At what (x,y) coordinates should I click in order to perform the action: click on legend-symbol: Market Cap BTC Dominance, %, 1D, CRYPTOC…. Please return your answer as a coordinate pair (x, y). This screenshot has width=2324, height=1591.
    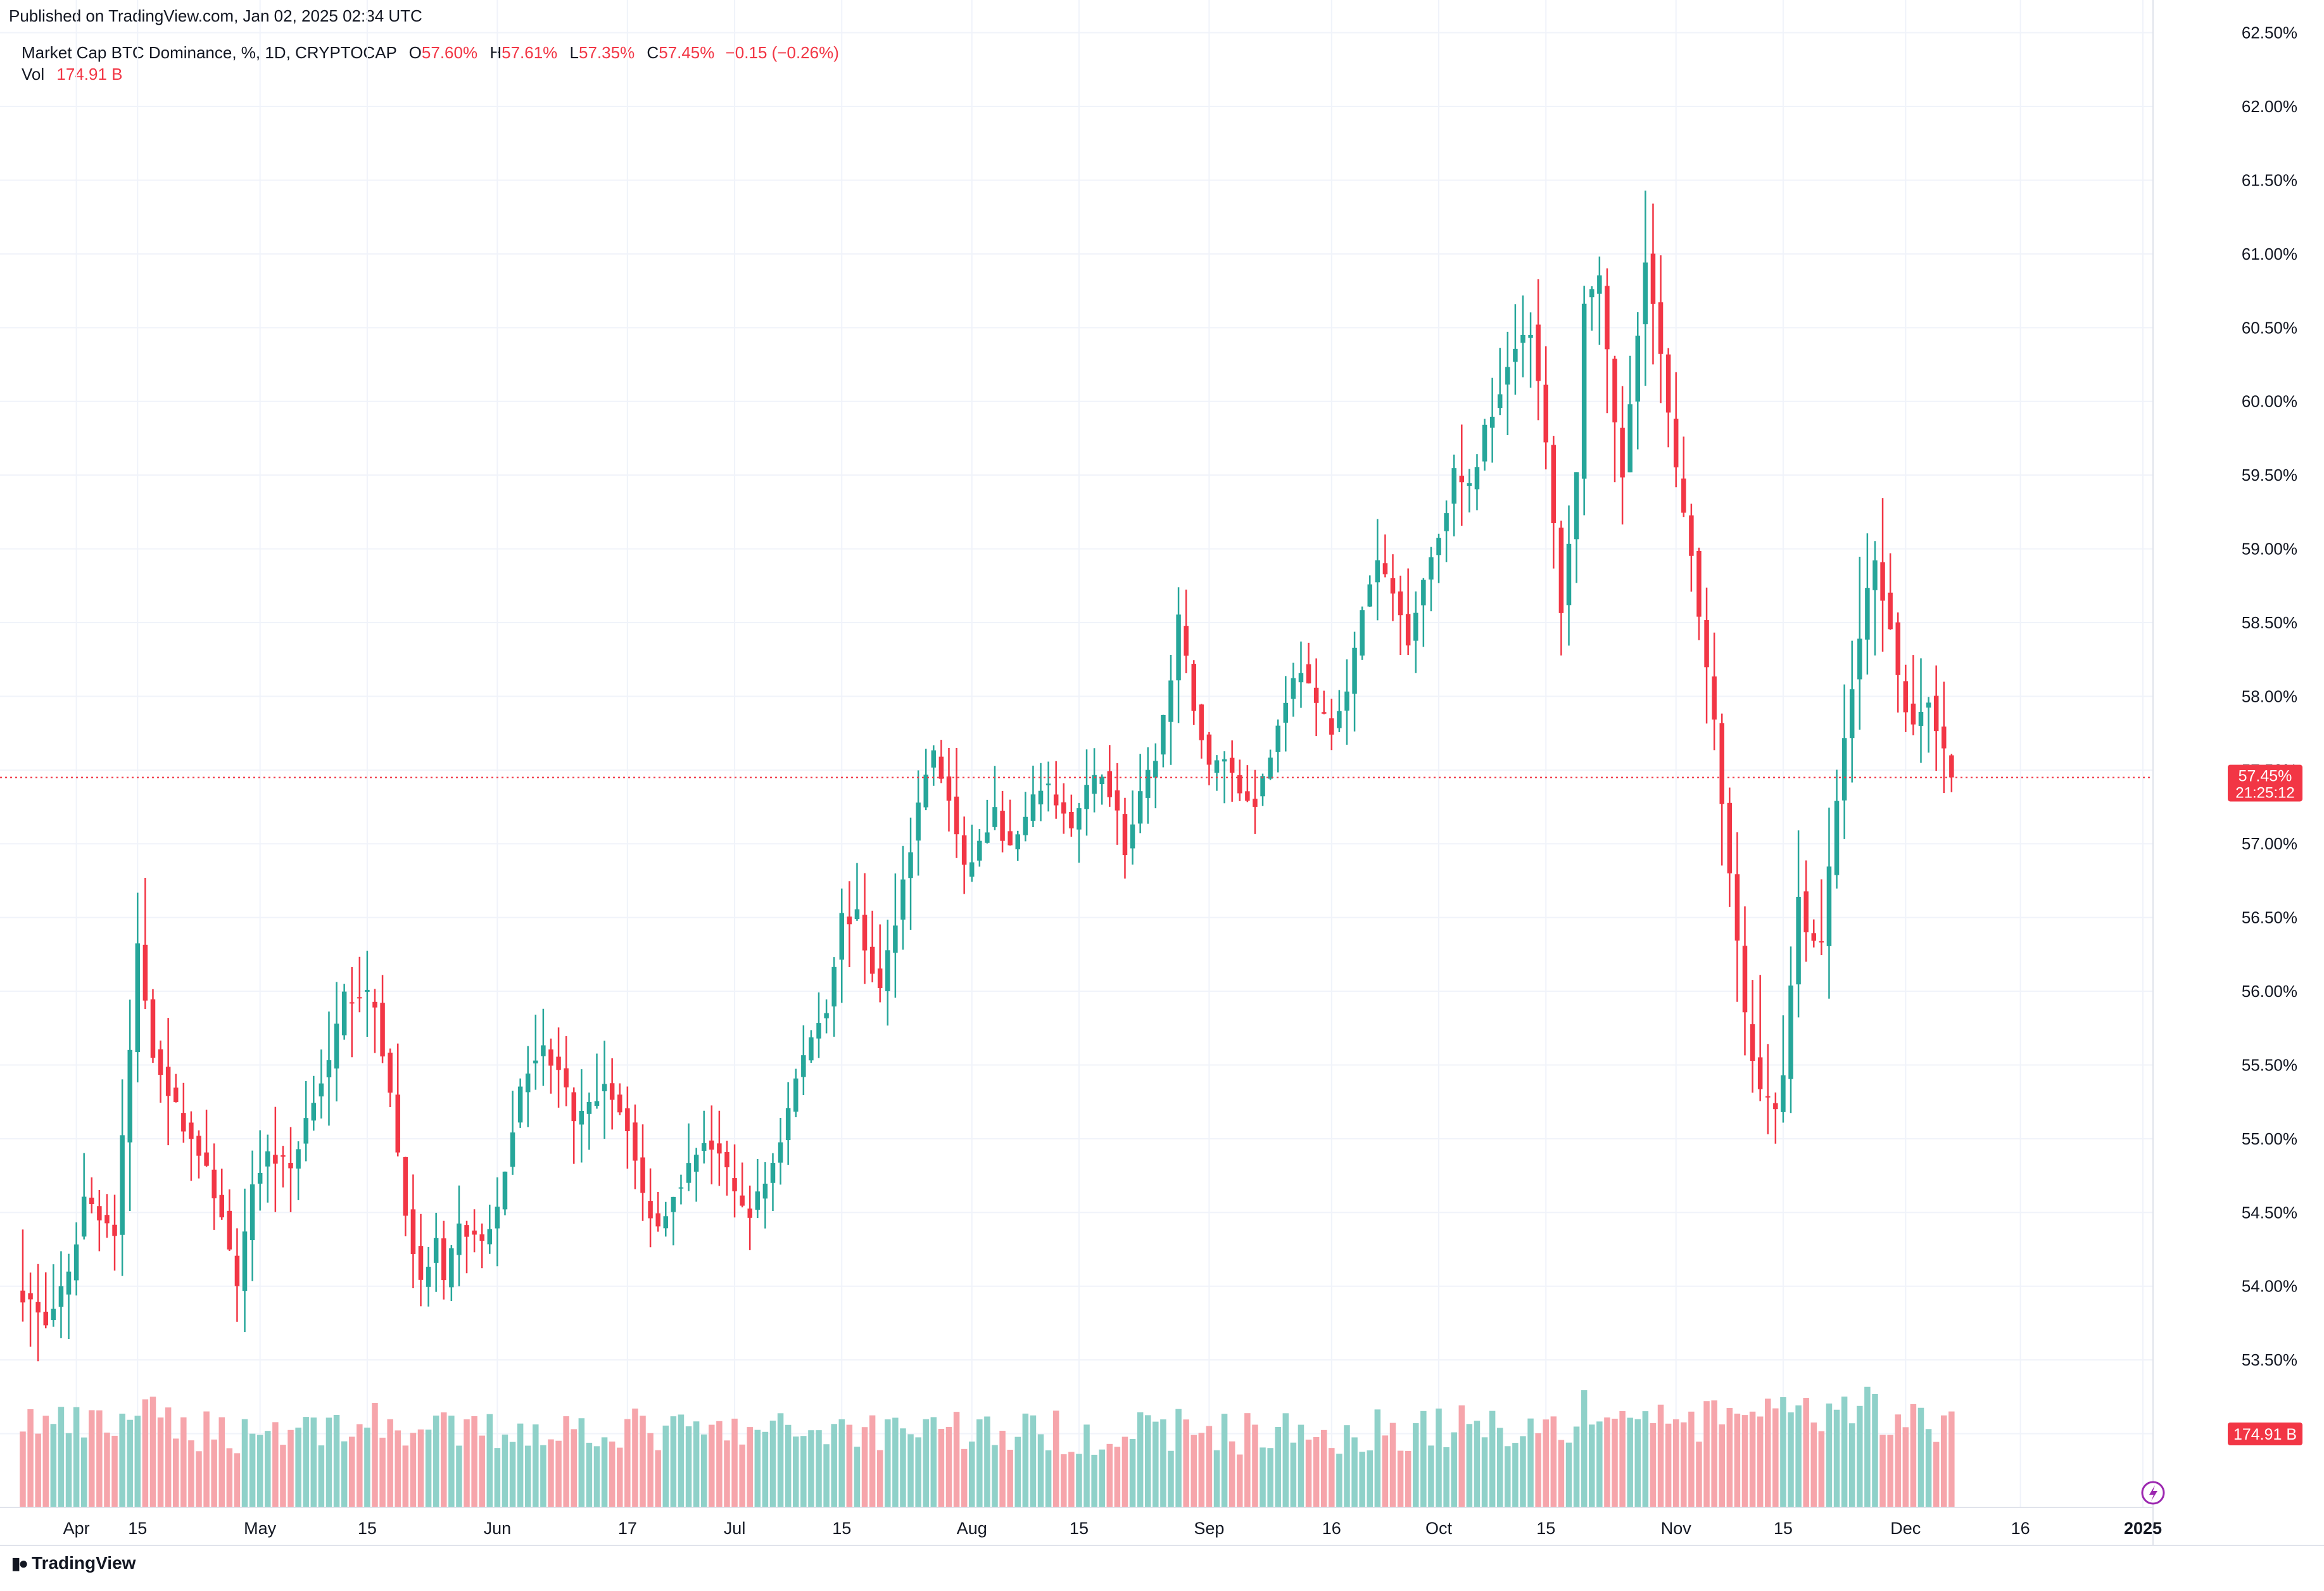
    Looking at the image, I should click on (209, 52).